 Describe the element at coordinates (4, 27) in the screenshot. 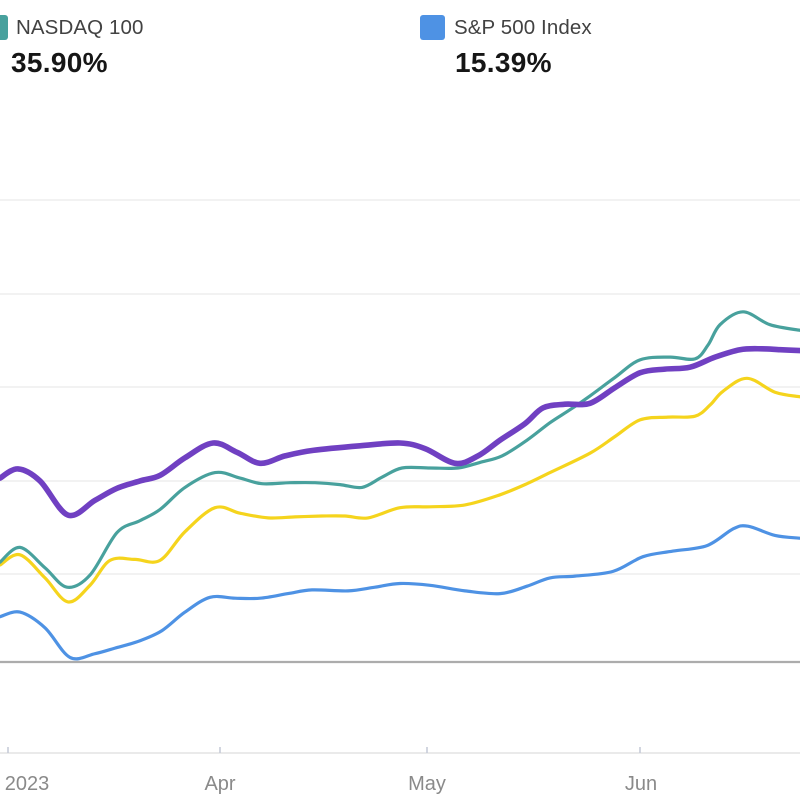

I see `nasdaq-100-swatch-icon` at that location.